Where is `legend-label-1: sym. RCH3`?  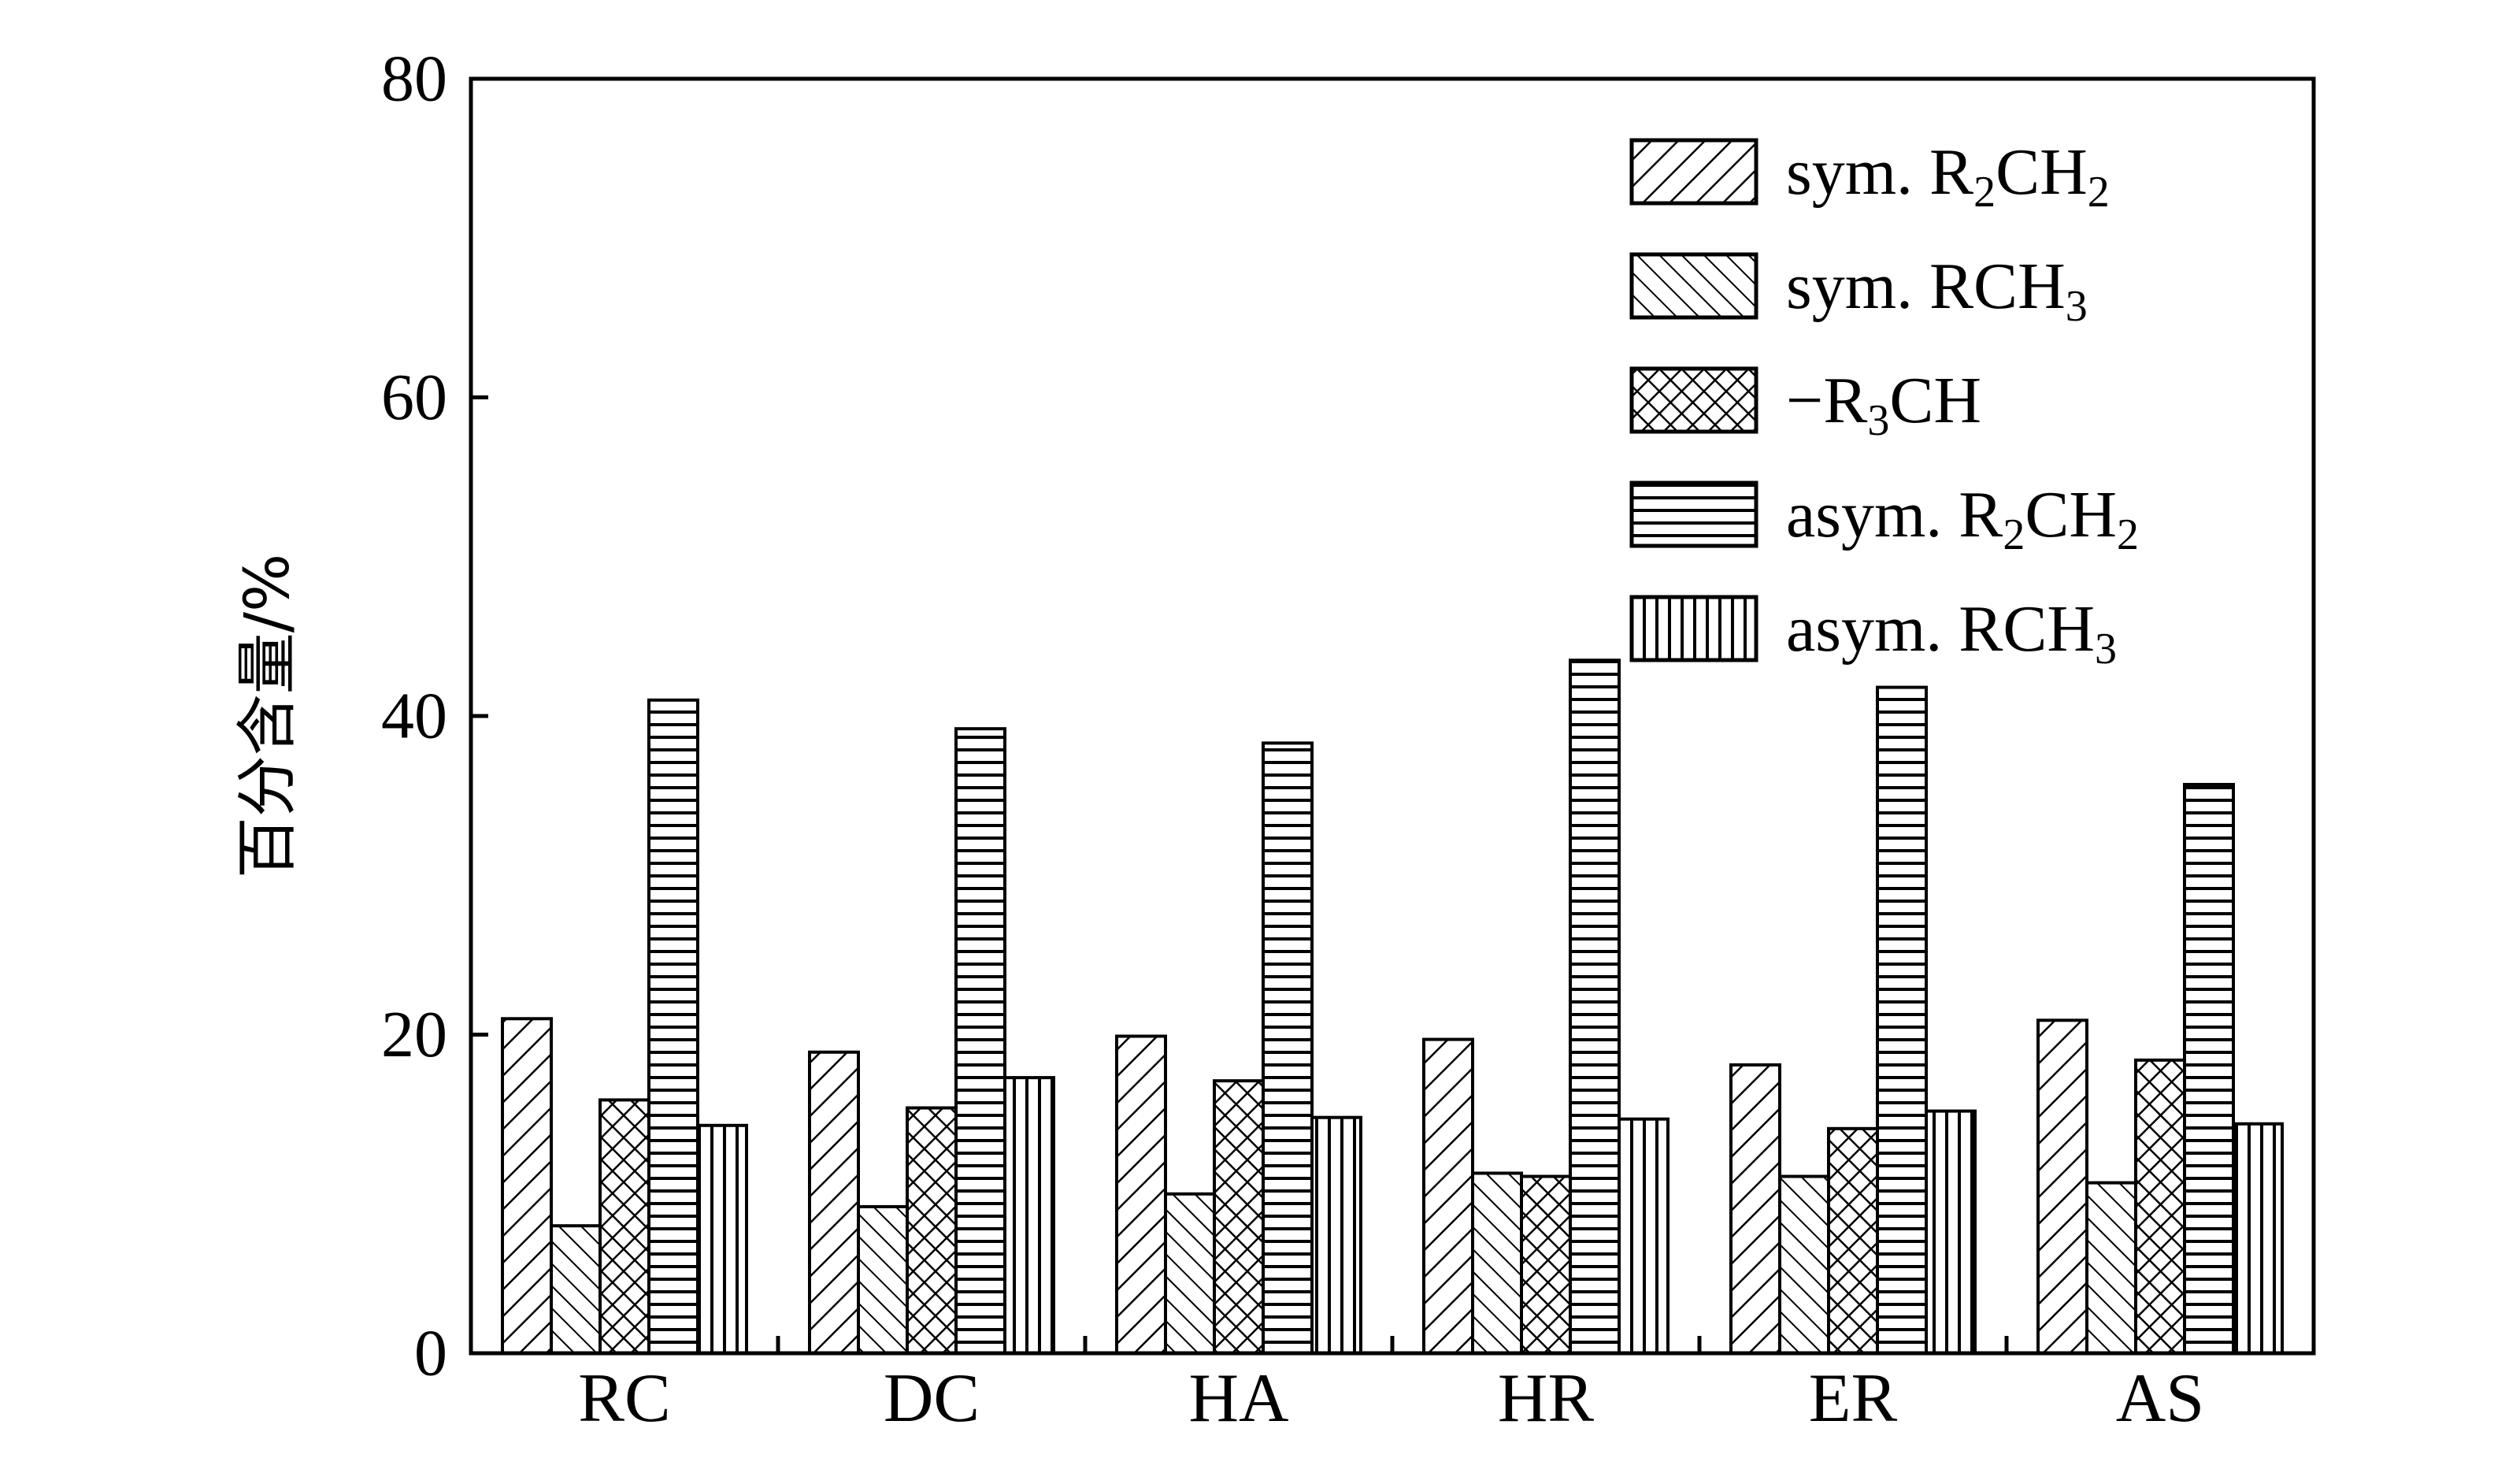 legend-label-1: sym. RCH3 is located at coordinates (1937, 291).